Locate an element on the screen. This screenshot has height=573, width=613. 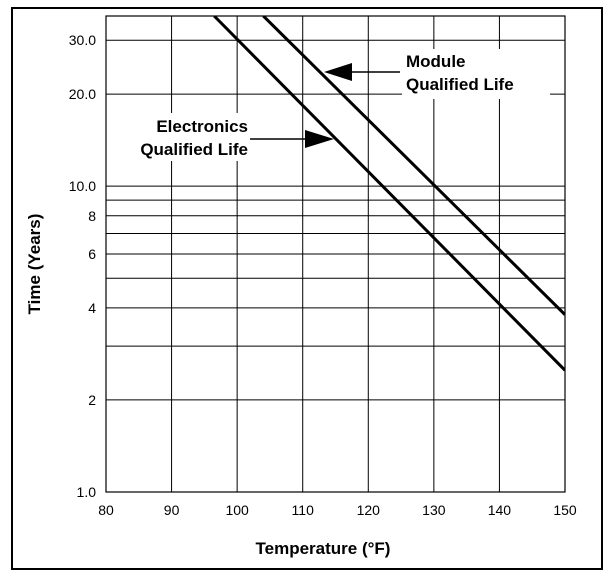
y-tick-label: 8 is located at coordinates (92, 216).